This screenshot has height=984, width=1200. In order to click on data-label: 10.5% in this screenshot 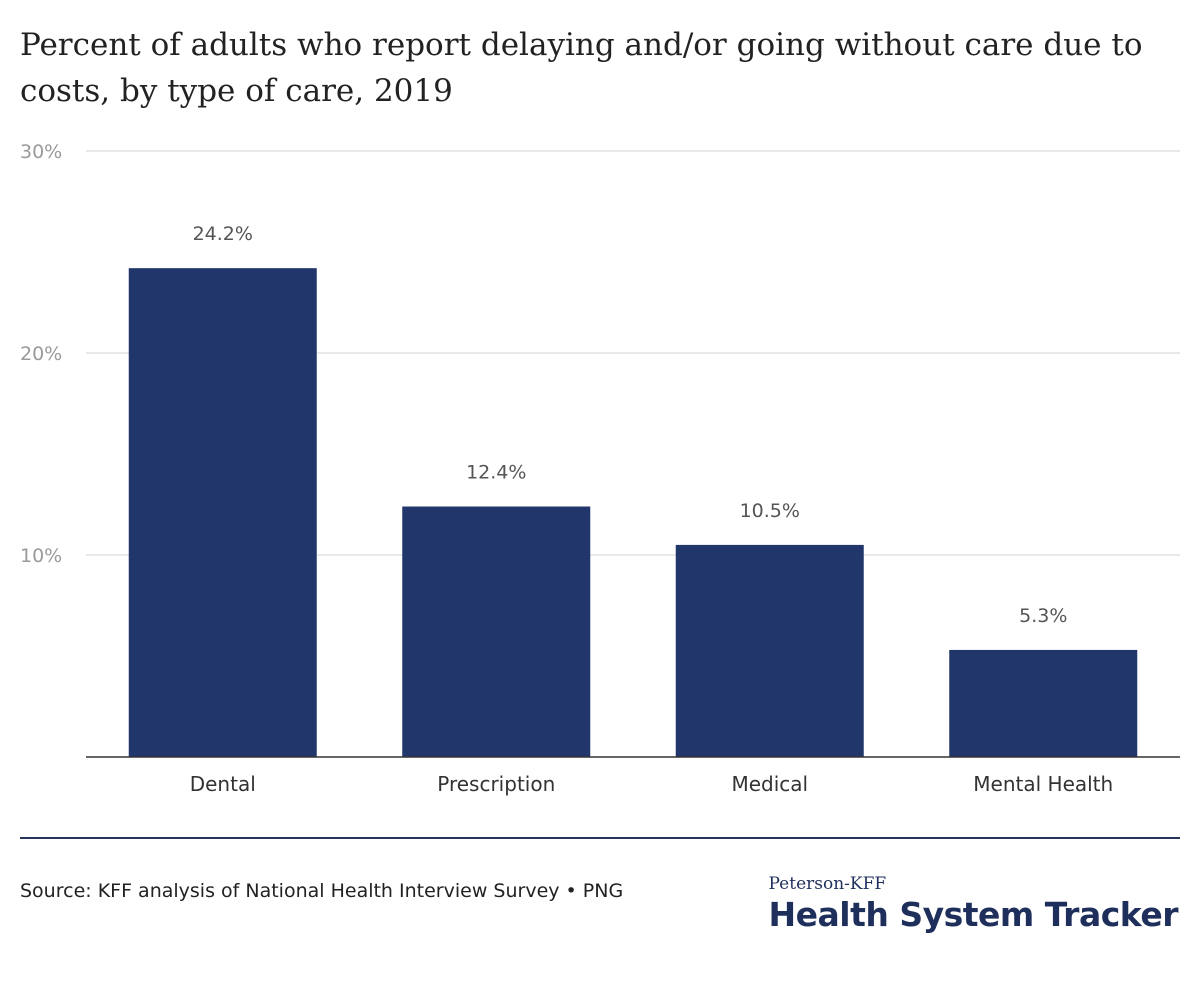, I will do `click(770, 511)`.